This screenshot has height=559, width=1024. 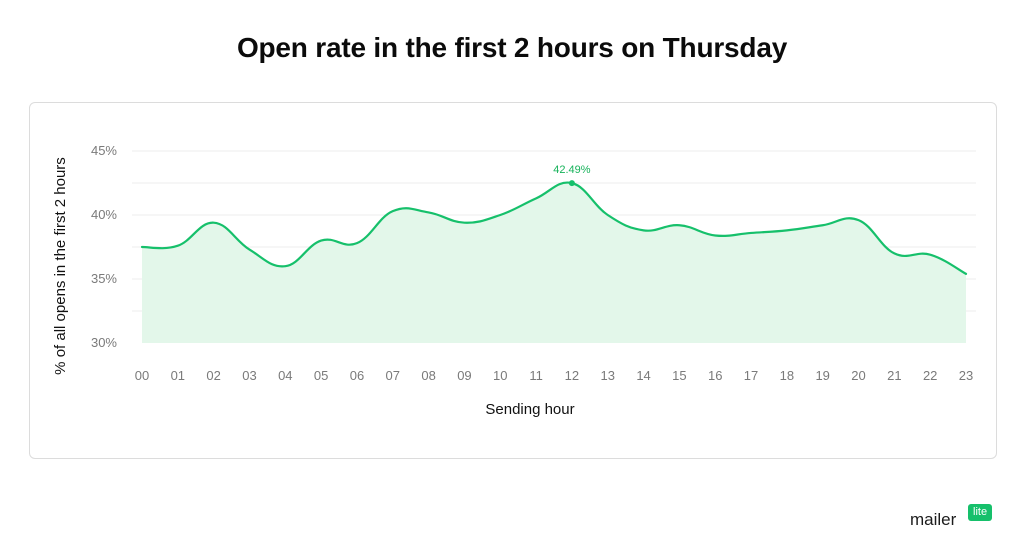 I want to click on x-tick-label: 13, so click(x=608, y=375).